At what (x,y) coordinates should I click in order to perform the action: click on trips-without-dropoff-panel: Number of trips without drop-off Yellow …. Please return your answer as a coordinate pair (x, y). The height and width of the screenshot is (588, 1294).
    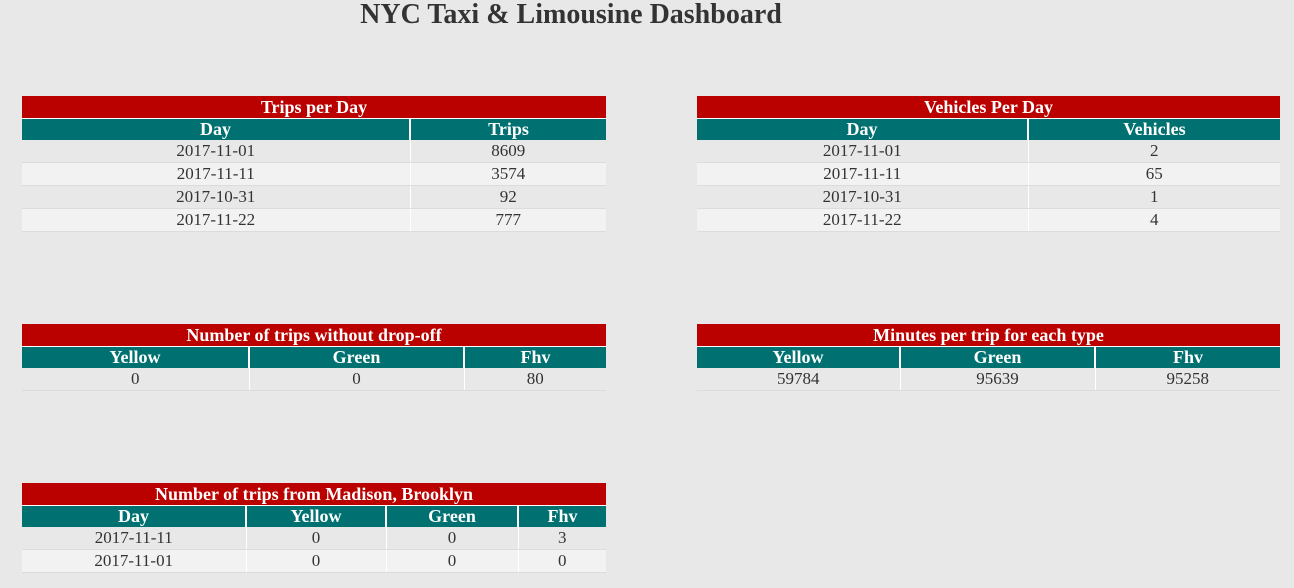
    Looking at the image, I should click on (314, 357).